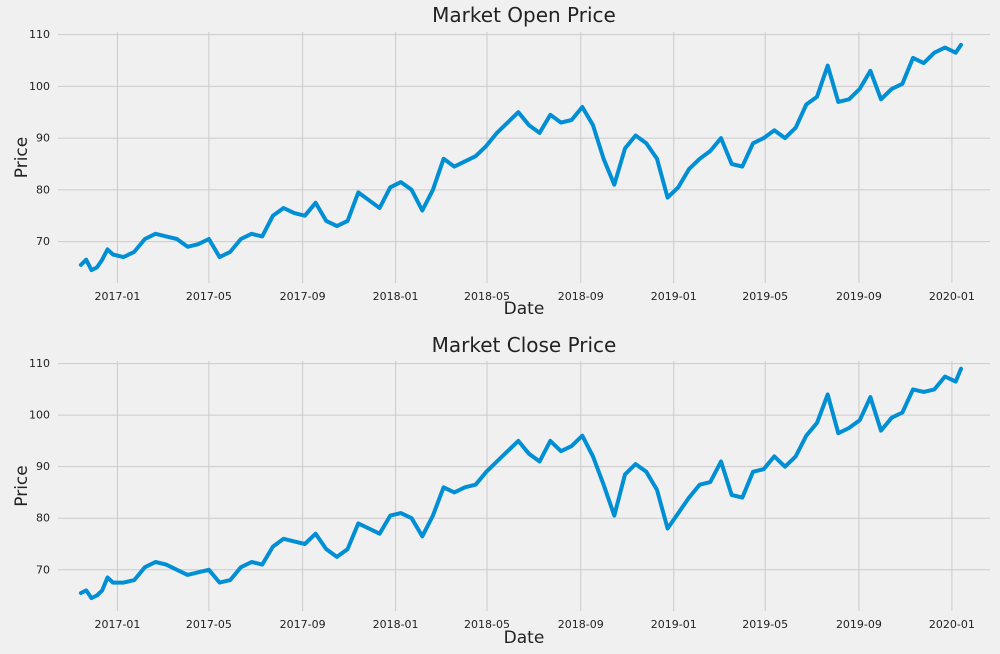 The width and height of the screenshot is (1000, 654). What do you see at coordinates (524, 345) in the screenshot?
I see `chart-title: Market Close Price` at bounding box center [524, 345].